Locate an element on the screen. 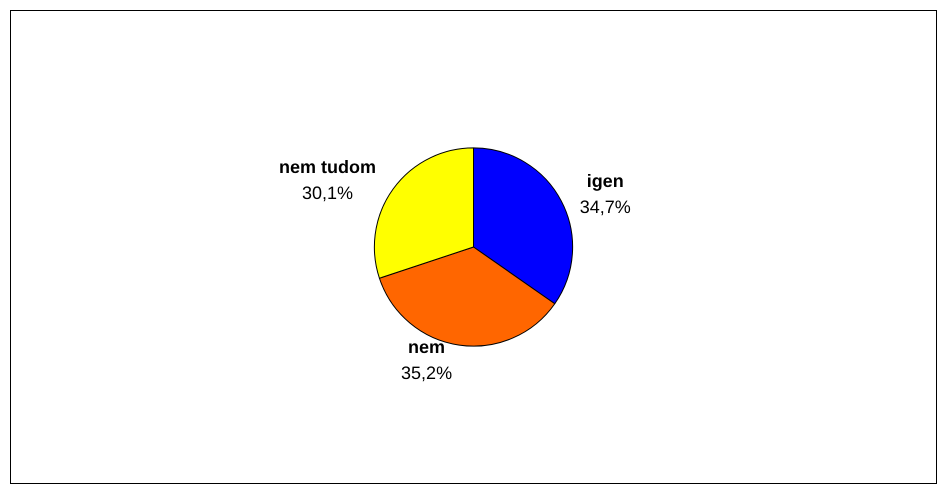 The width and height of the screenshot is (949, 486). data-label: 35,2% is located at coordinates (426, 372).